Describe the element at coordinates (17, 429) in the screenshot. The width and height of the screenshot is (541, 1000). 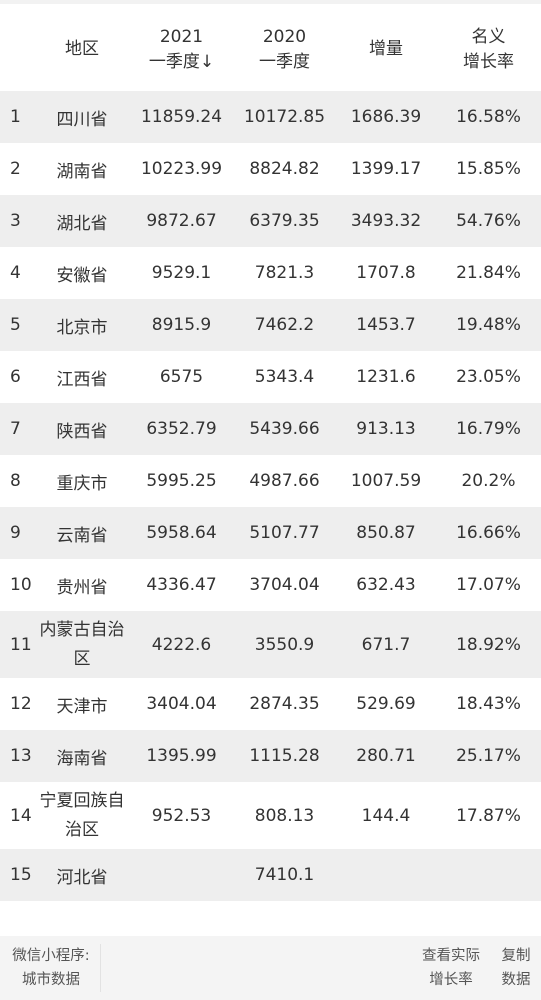
I see `rank-cell: 7` at that location.